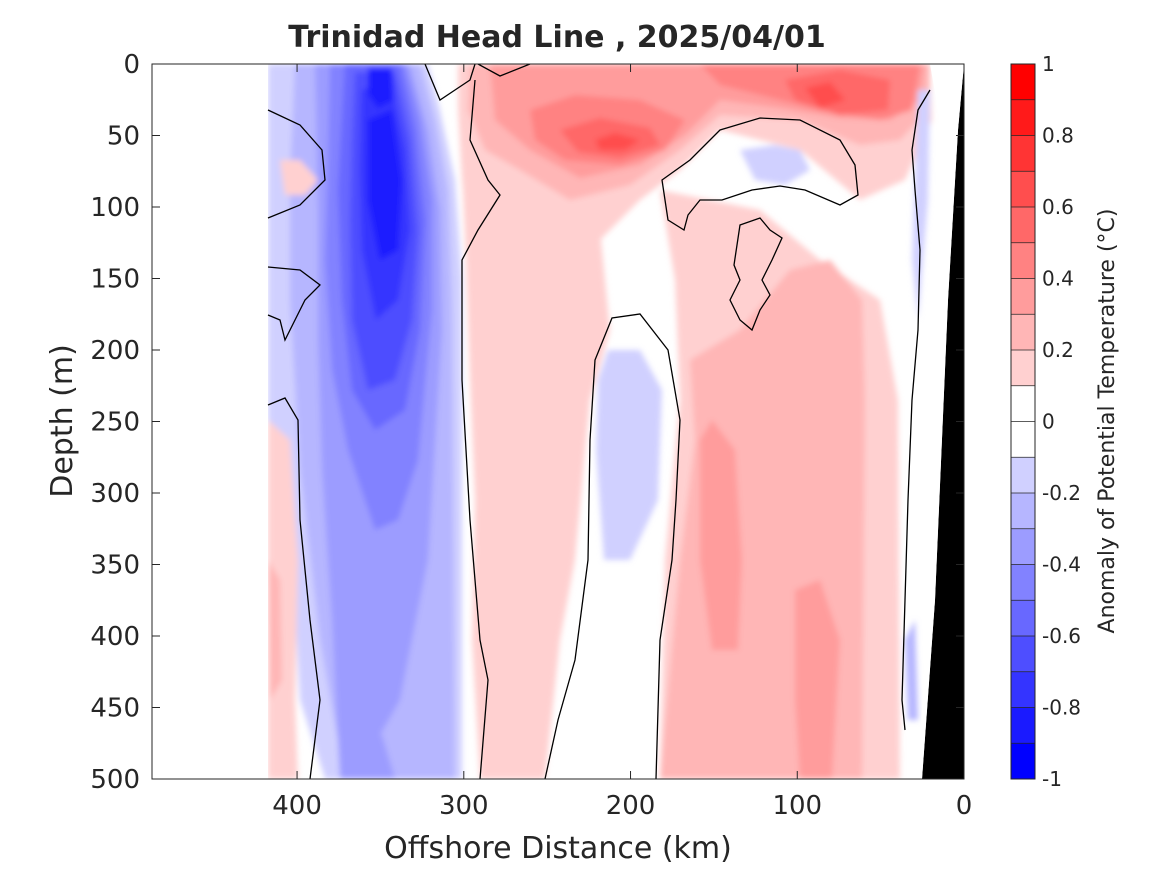 Image resolution: width=1167 pixels, height=875 pixels. Describe the element at coordinates (381, 88) in the screenshot. I see `cold-core-surface-peak` at that location.